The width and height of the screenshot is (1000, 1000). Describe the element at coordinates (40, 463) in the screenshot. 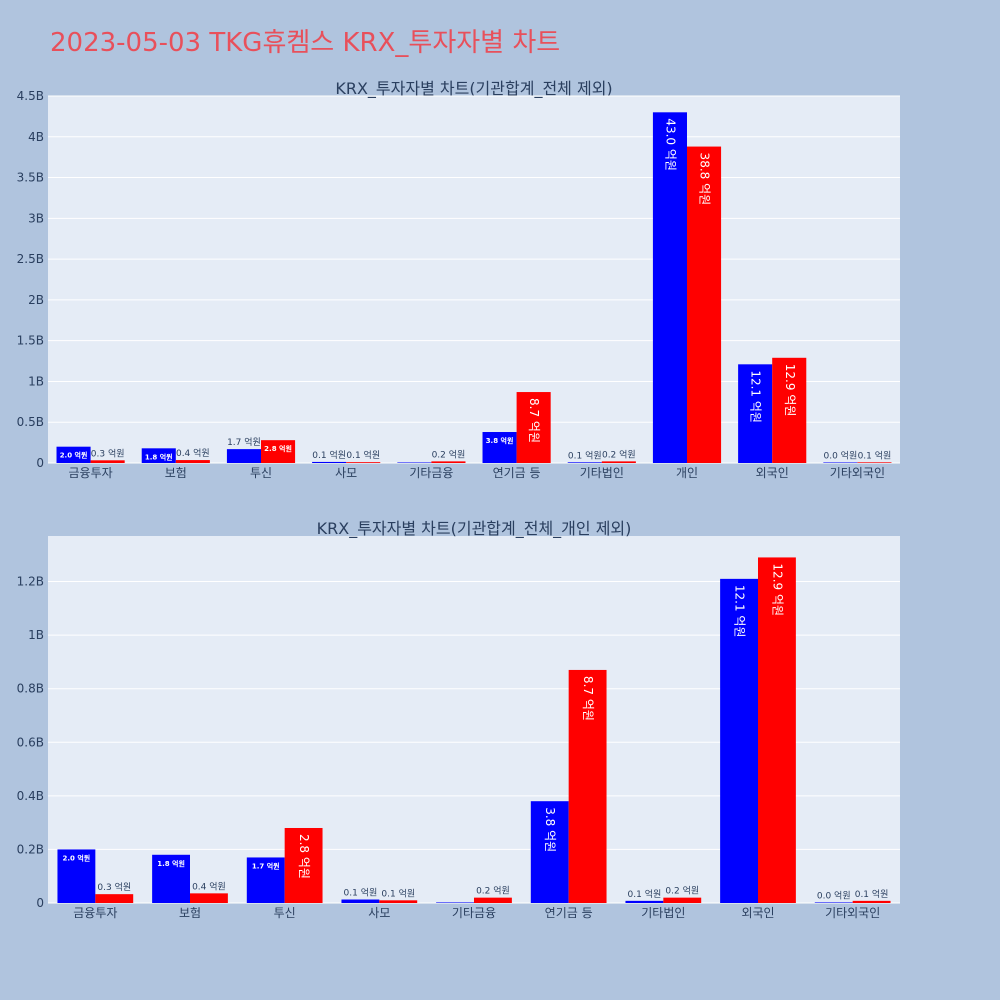

I see `y-tick-label: 0` at that location.